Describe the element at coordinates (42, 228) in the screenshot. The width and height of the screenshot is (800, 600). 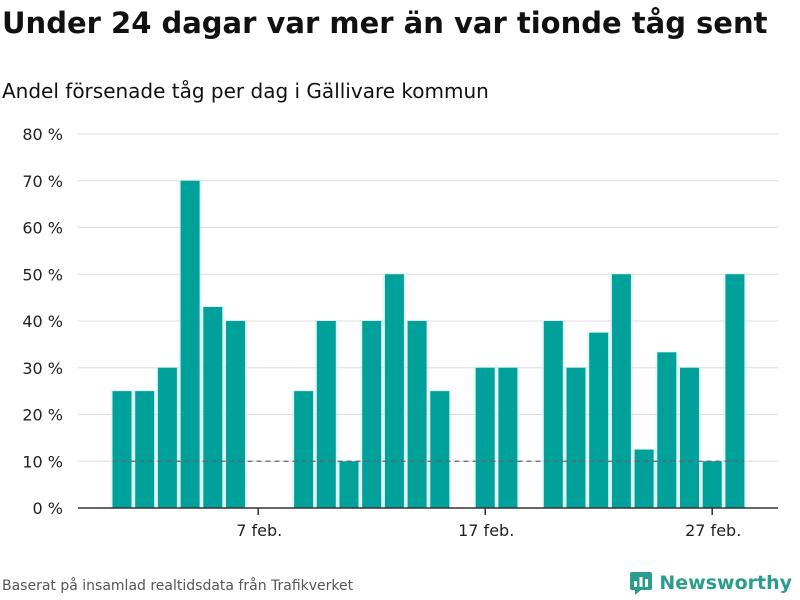
I see `y-tick-label: 60 %` at that location.